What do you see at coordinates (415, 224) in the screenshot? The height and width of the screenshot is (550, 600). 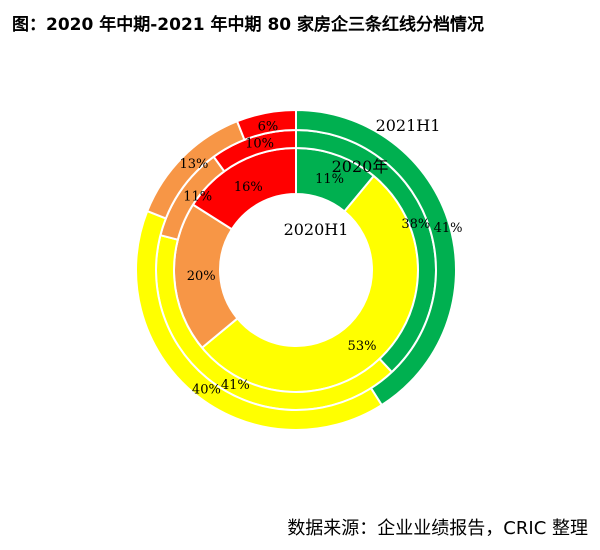 I see `label-2020年-green: 38%` at bounding box center [415, 224].